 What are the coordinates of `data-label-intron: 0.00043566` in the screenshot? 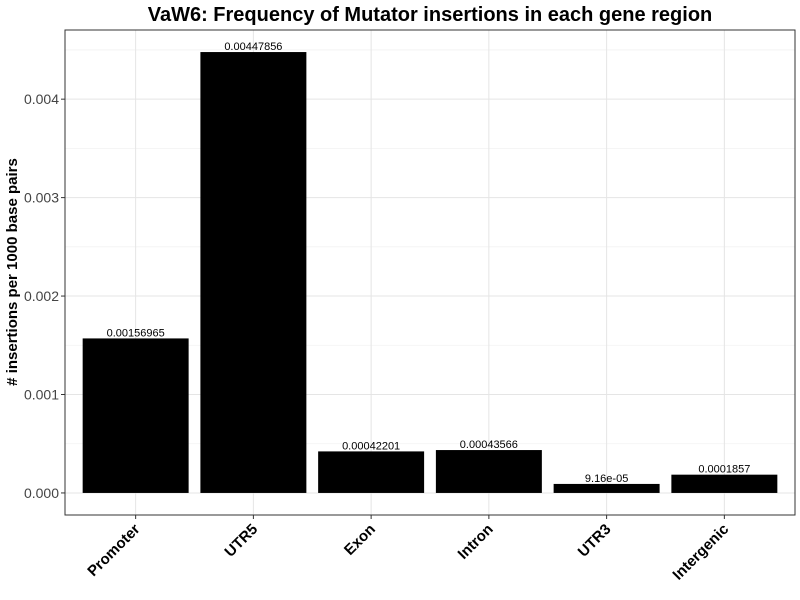 It's located at (489, 445).